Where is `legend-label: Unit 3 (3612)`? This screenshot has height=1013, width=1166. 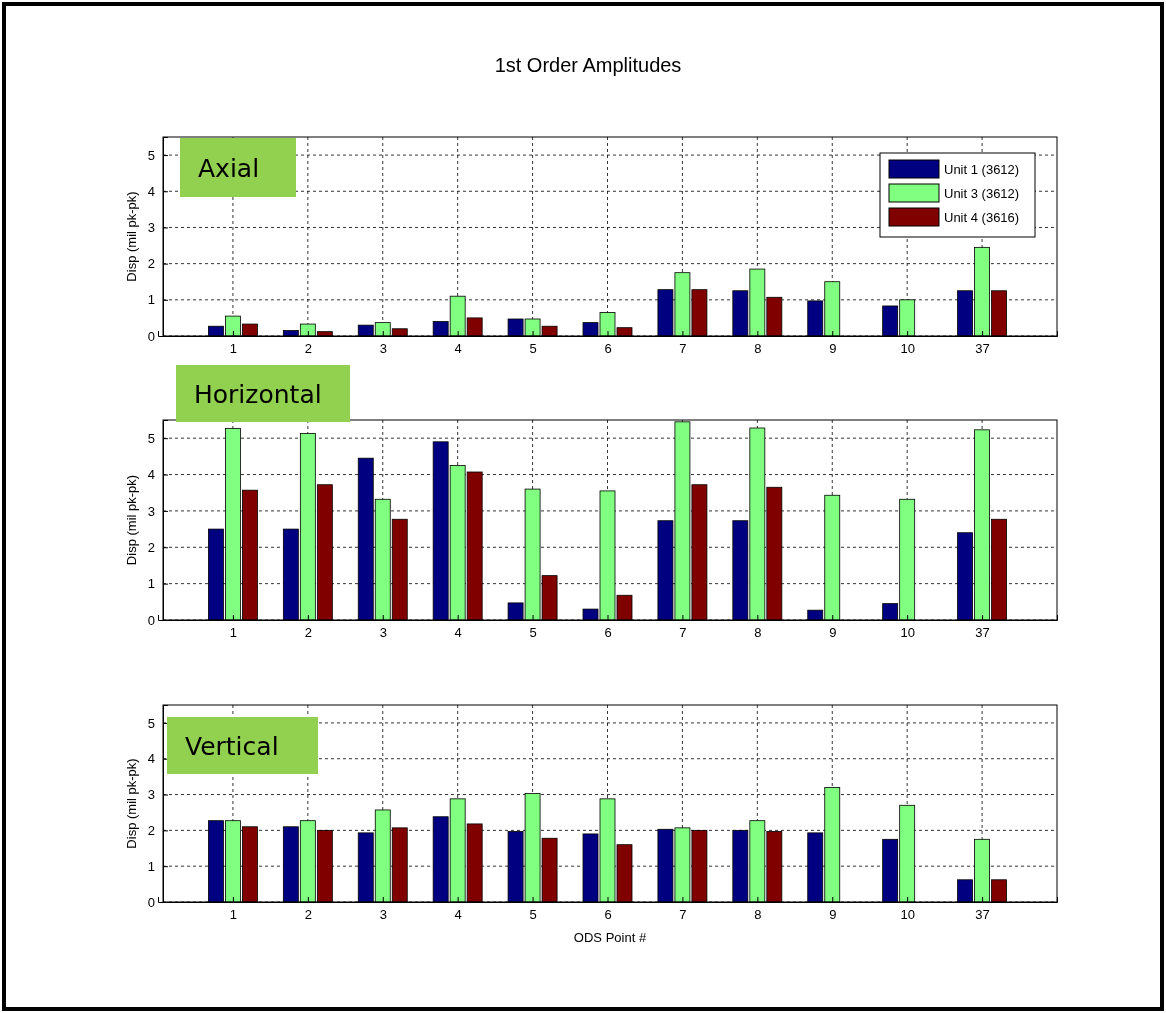
legend-label: Unit 3 (3612) is located at coordinates (982, 193).